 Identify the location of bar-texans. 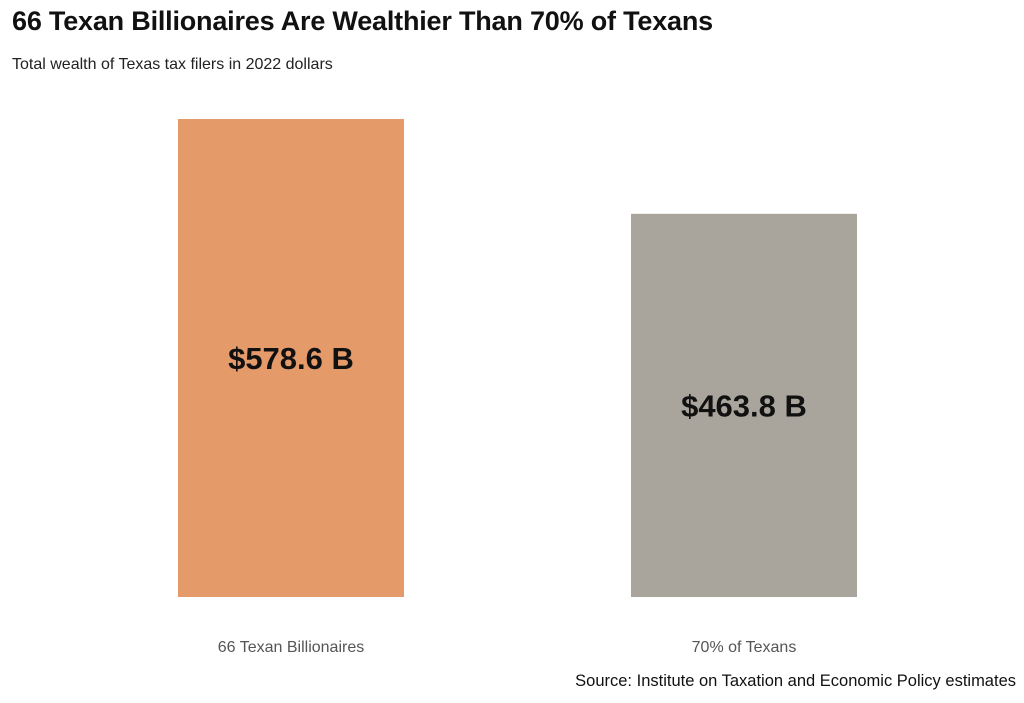
(744, 405).